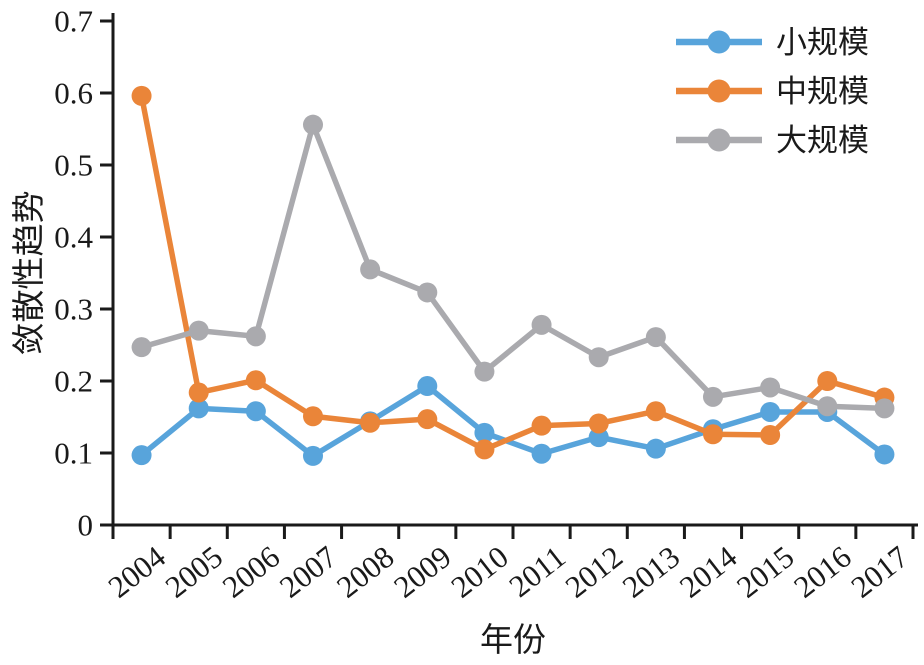  What do you see at coordinates (708, 572) in the screenshot?
I see `x-tick-label: 2014` at bounding box center [708, 572].